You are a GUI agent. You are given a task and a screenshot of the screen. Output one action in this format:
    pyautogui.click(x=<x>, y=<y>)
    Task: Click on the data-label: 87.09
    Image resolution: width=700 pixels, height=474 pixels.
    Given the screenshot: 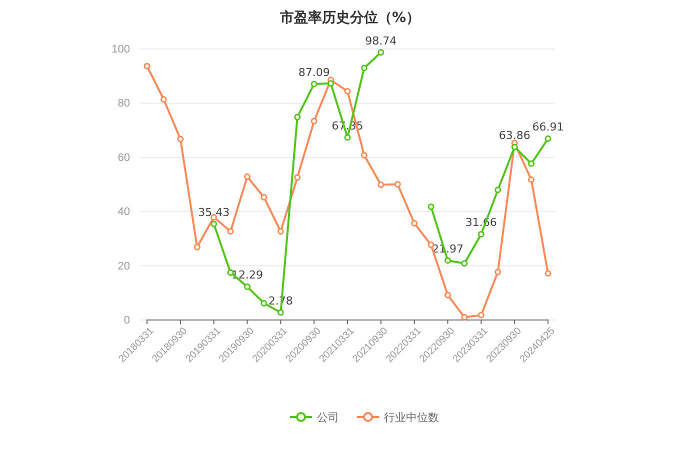 What is the action you would take?
    pyautogui.click(x=314, y=72)
    